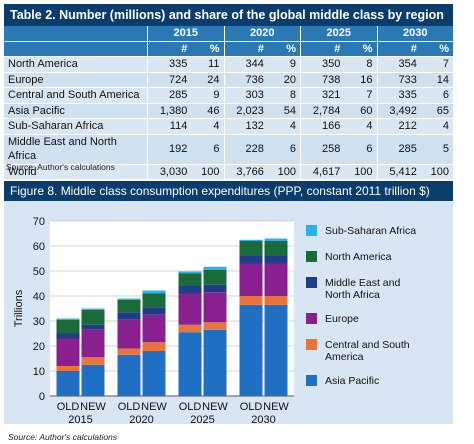 Image resolution: width=474 pixels, height=444 pixels. Describe the element at coordinates (202, 420) in the screenshot. I see `group-label: 2025` at that location.